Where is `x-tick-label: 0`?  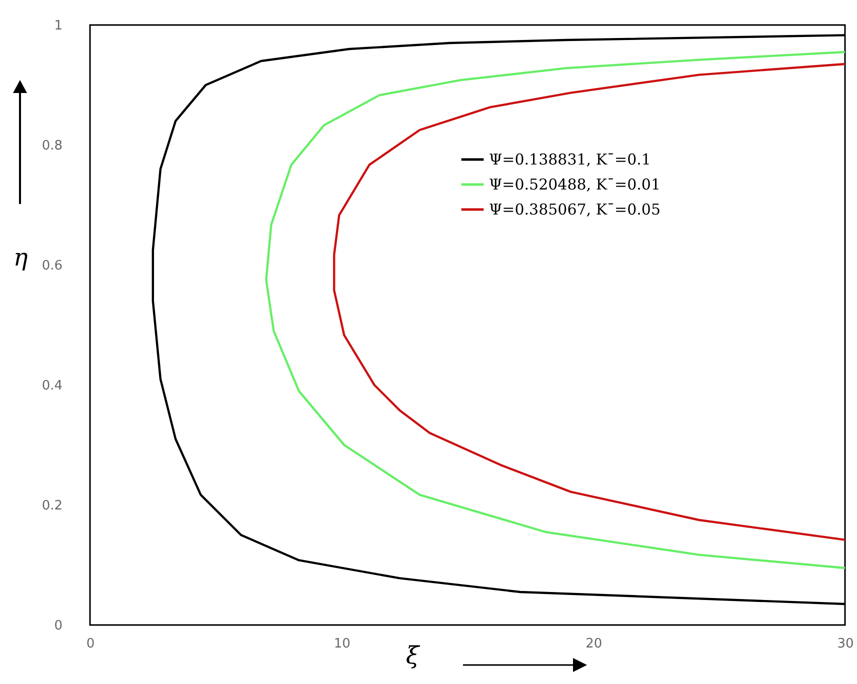
x-tick-label: 0 is located at coordinates (90, 644).